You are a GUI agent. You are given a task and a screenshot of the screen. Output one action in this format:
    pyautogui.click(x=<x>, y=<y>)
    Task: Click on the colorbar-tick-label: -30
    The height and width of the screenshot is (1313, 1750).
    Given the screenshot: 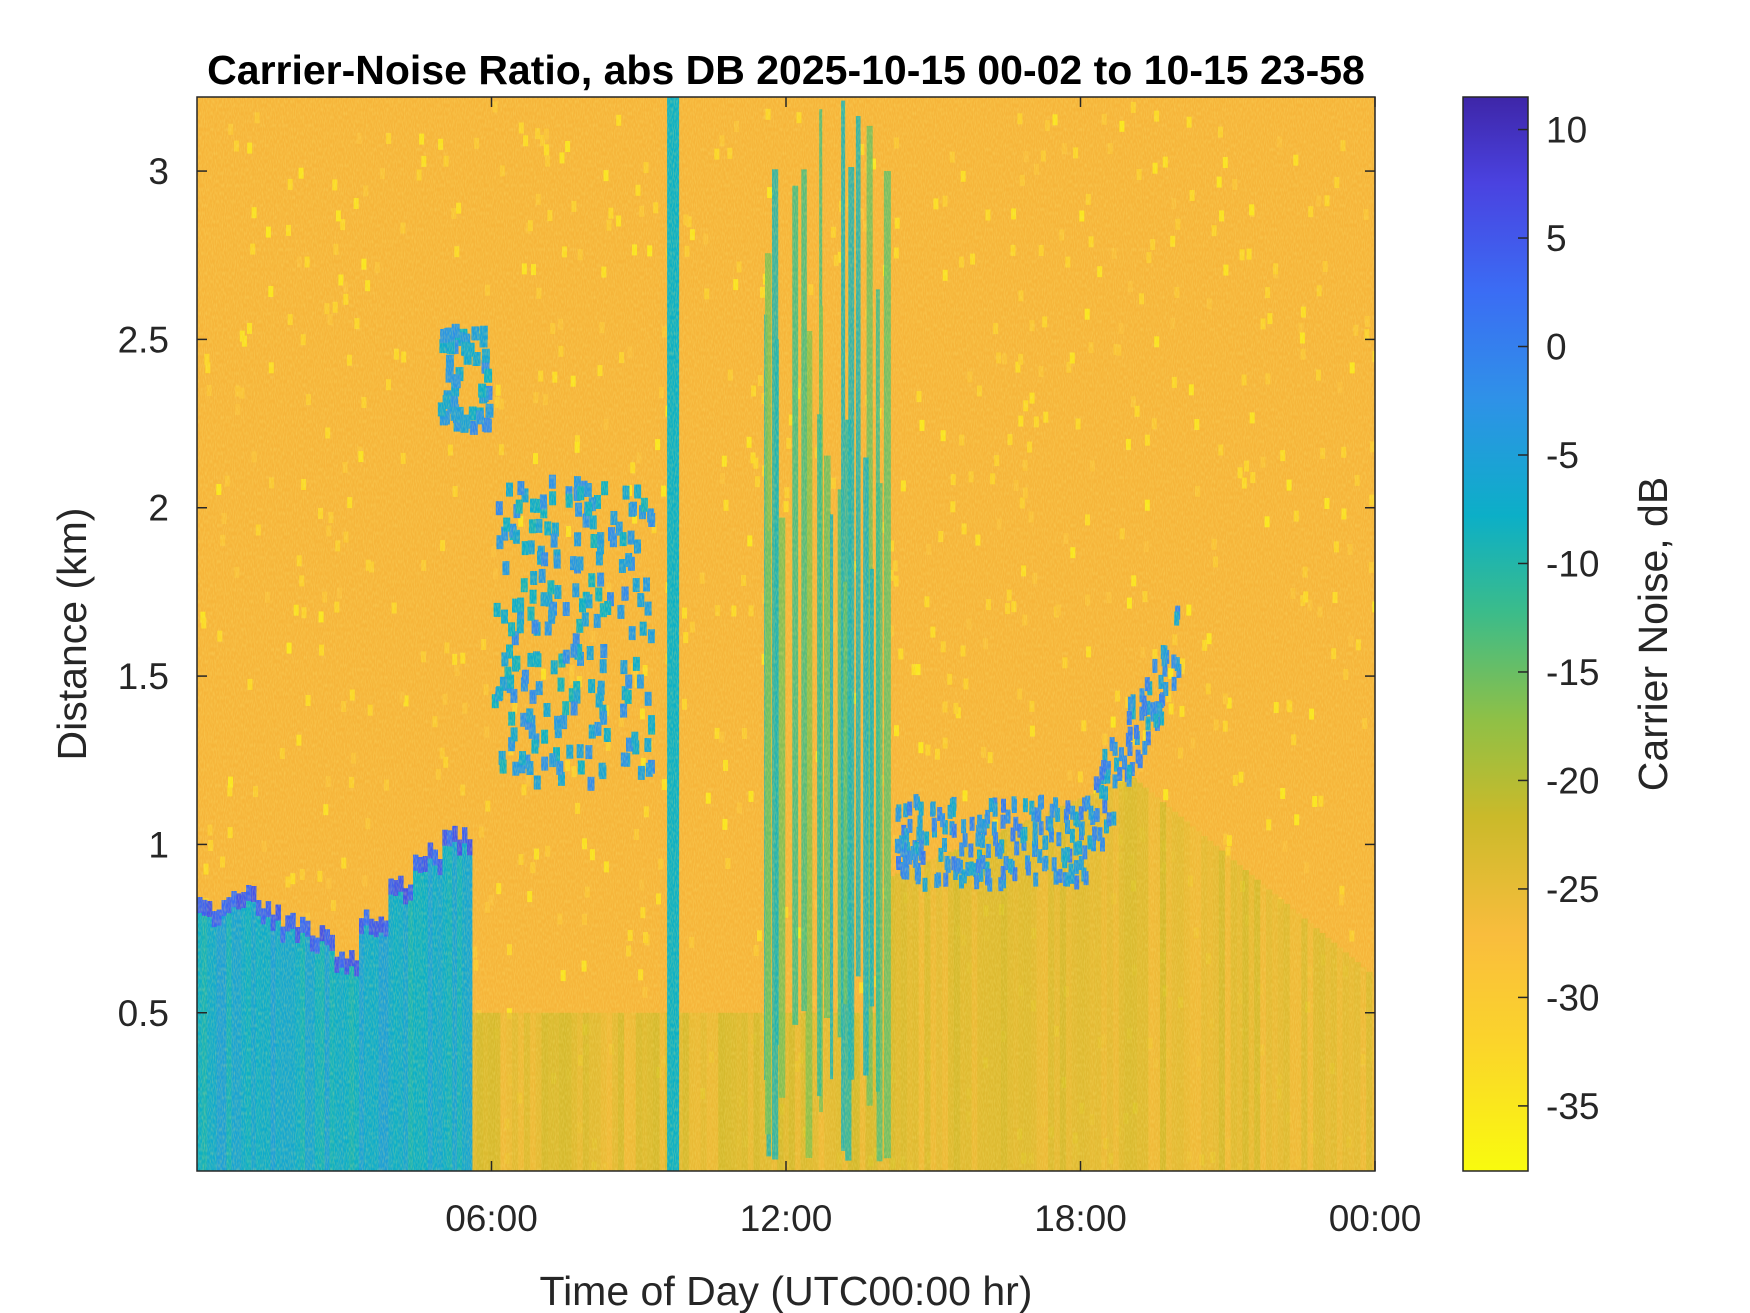 What is the action you would take?
    pyautogui.click(x=1572, y=997)
    